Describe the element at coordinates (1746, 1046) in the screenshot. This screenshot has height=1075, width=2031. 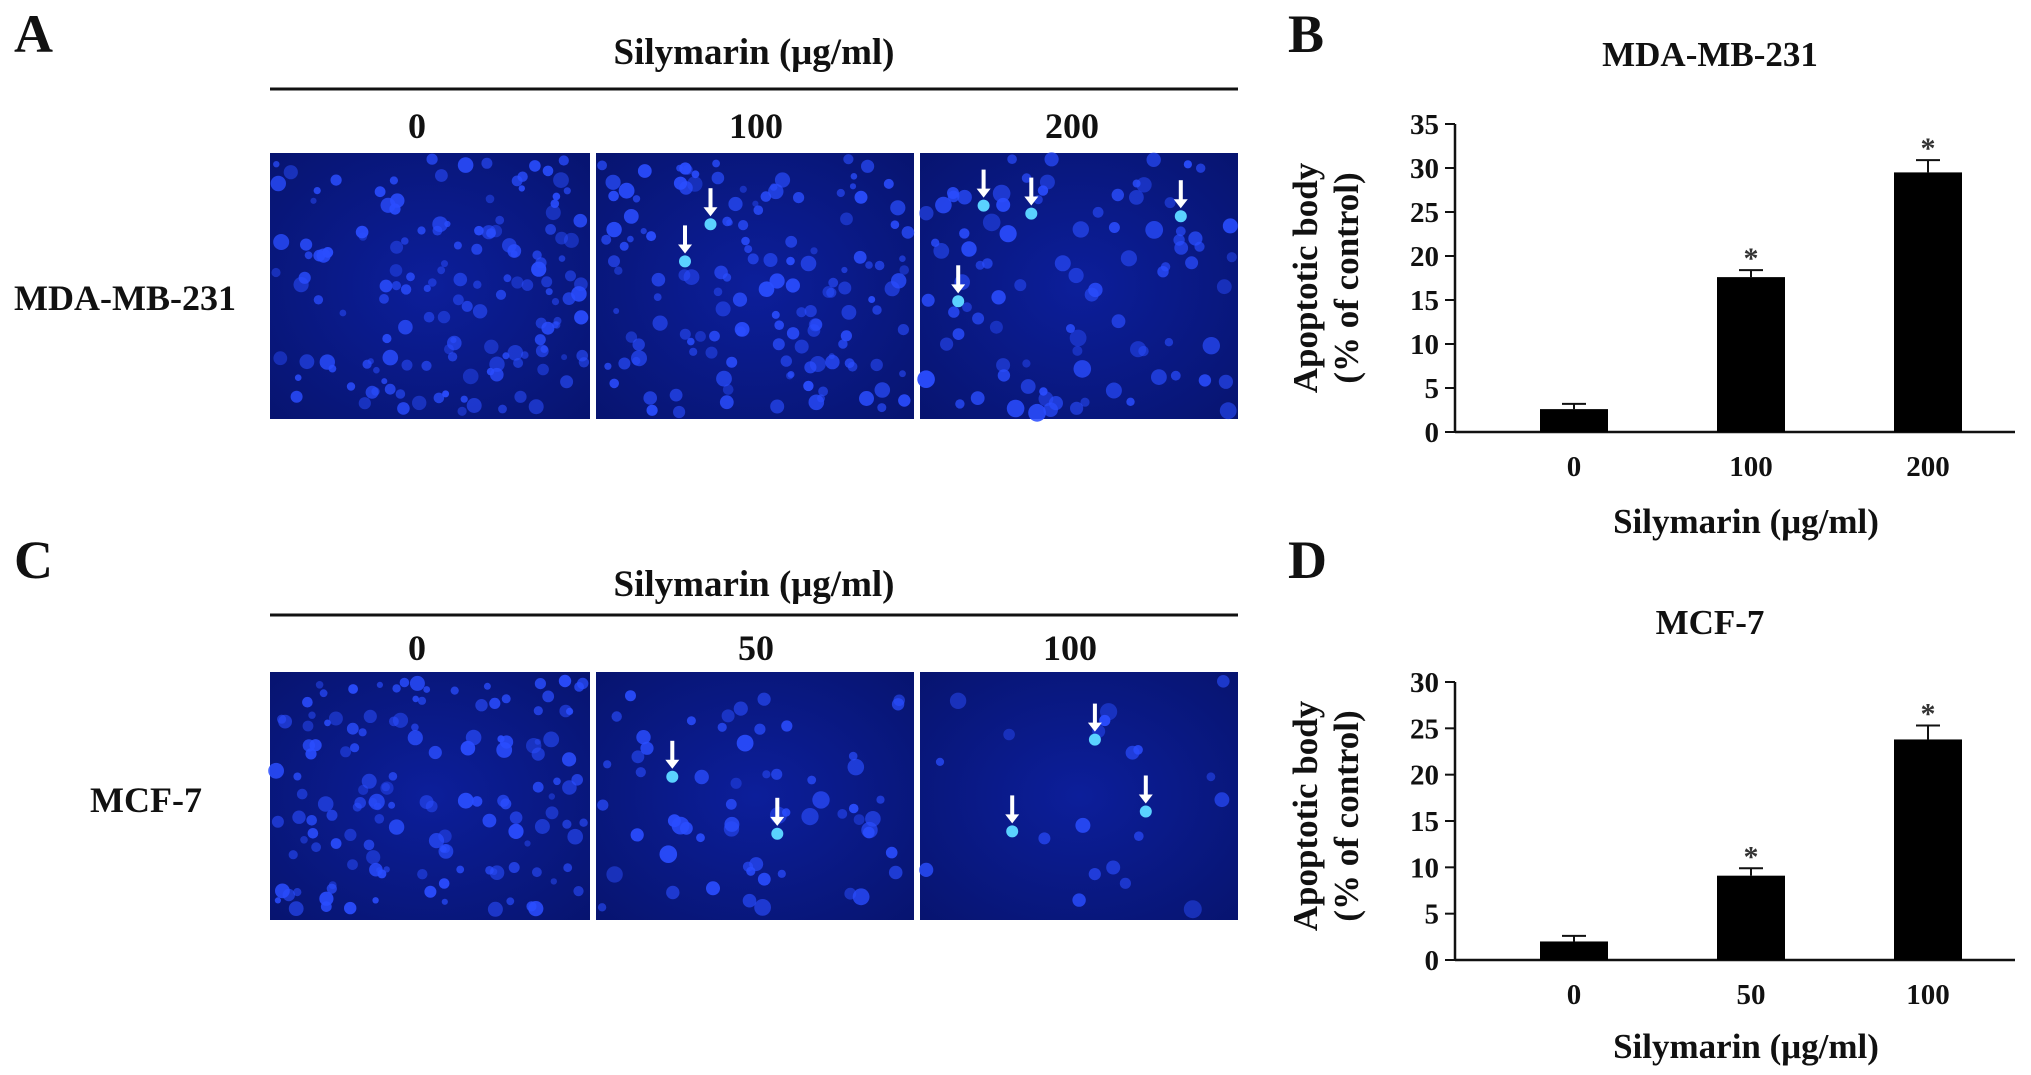
I see `chart-d-xlabel: Silymarin (μg/ml)` at that location.